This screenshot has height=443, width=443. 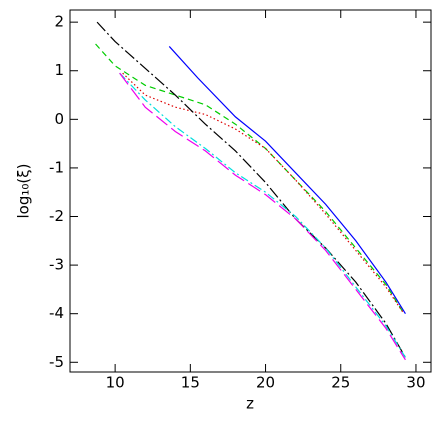 What do you see at coordinates (24, 191) in the screenshot?
I see `y-axis-label: log₁₀(ξ)` at bounding box center [24, 191].